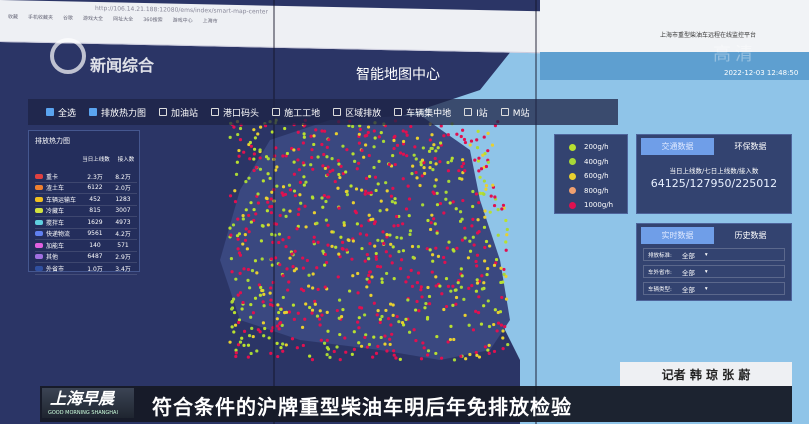 The width and height of the screenshot is (809, 424). I want to click on filter-select: 车辆类型: 全部 ▾, so click(714, 288).